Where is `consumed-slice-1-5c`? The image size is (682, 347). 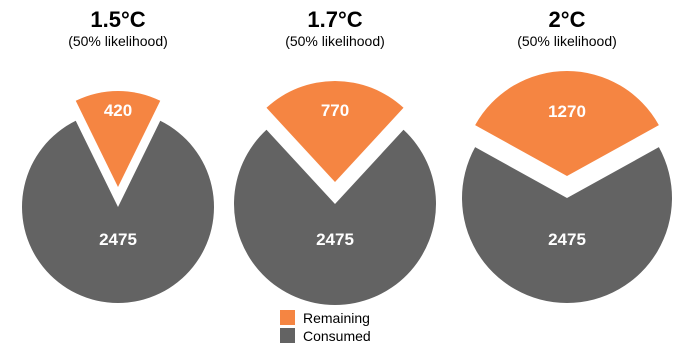
consumed-slice-1-5c is located at coordinates (117, 211).